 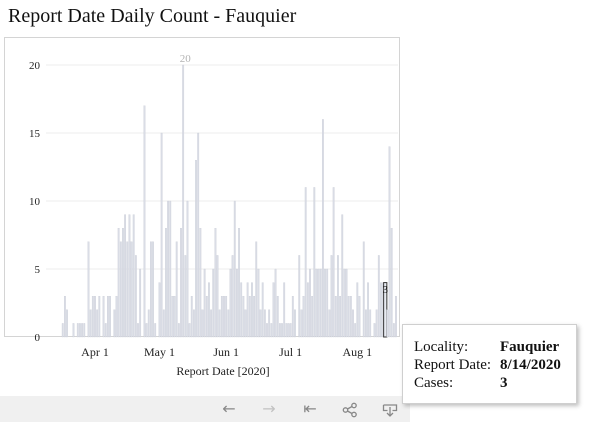 What do you see at coordinates (38, 270) in the screenshot?
I see `y-tick-label: 5` at bounding box center [38, 270].